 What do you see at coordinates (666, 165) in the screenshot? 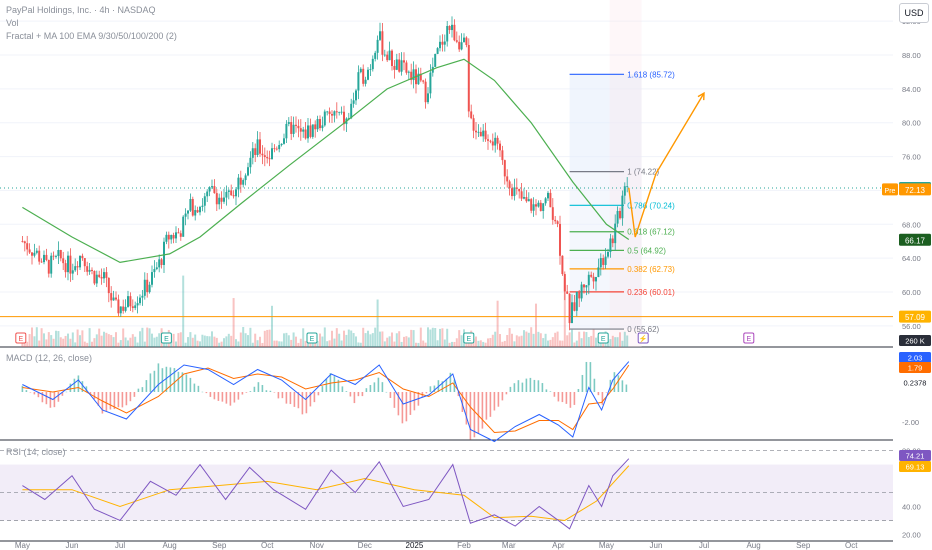
I see `projection-path` at bounding box center [666, 165].